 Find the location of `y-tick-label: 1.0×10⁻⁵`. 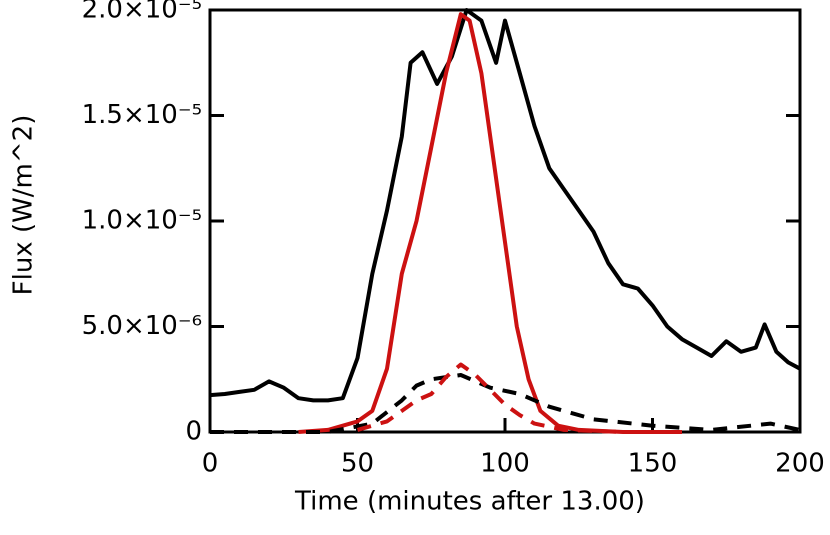

y-tick-label: 1.0×10⁻⁵ is located at coordinates (142, 221).